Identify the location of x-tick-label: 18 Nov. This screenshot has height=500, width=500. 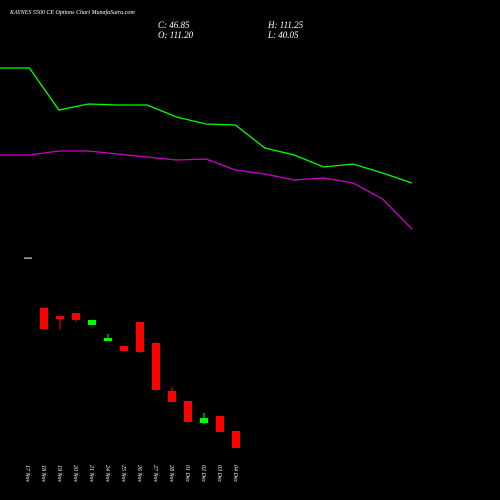
(43, 474).